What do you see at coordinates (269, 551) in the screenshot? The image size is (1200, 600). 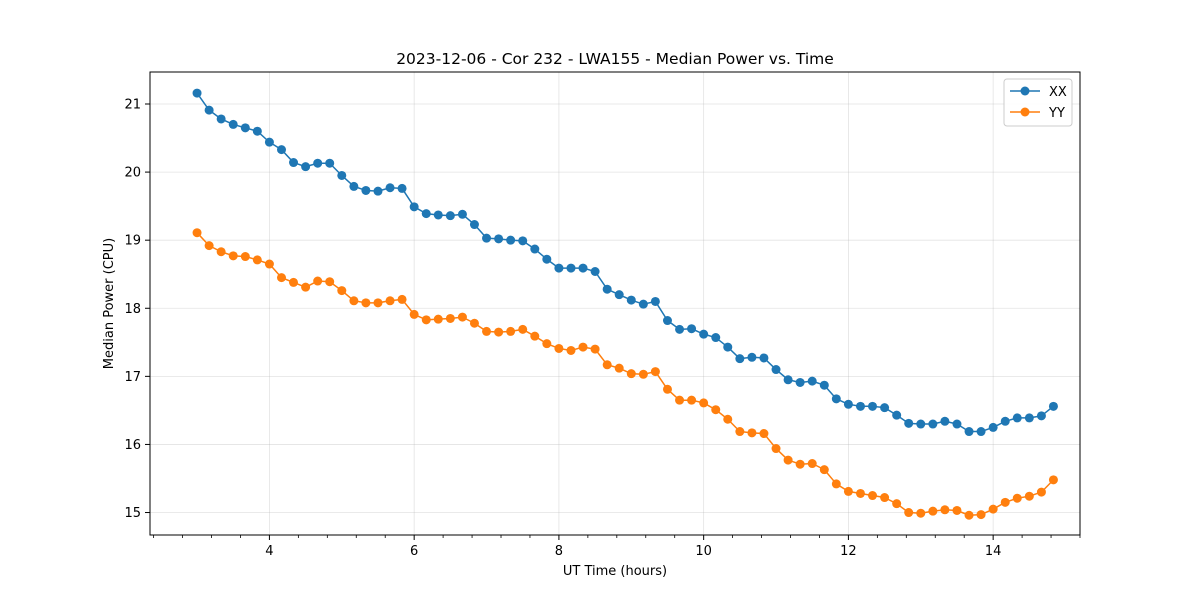 I see `x-tick-label: 4` at bounding box center [269, 551].